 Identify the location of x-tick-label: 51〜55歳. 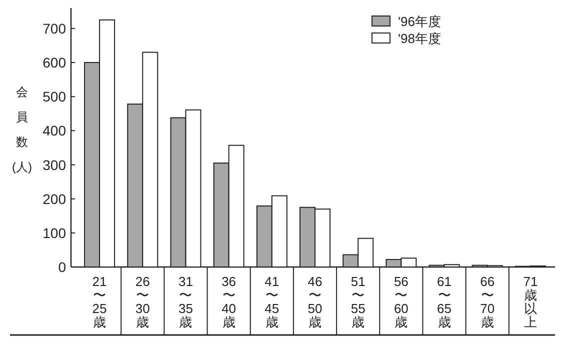
(358, 302).